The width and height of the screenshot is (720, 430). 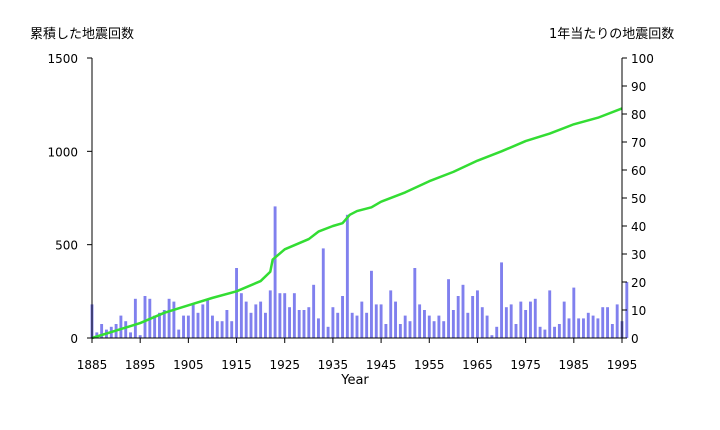 What do you see at coordinates (638, 227) in the screenshot?
I see `y-right-tick-label: 40` at bounding box center [638, 227].